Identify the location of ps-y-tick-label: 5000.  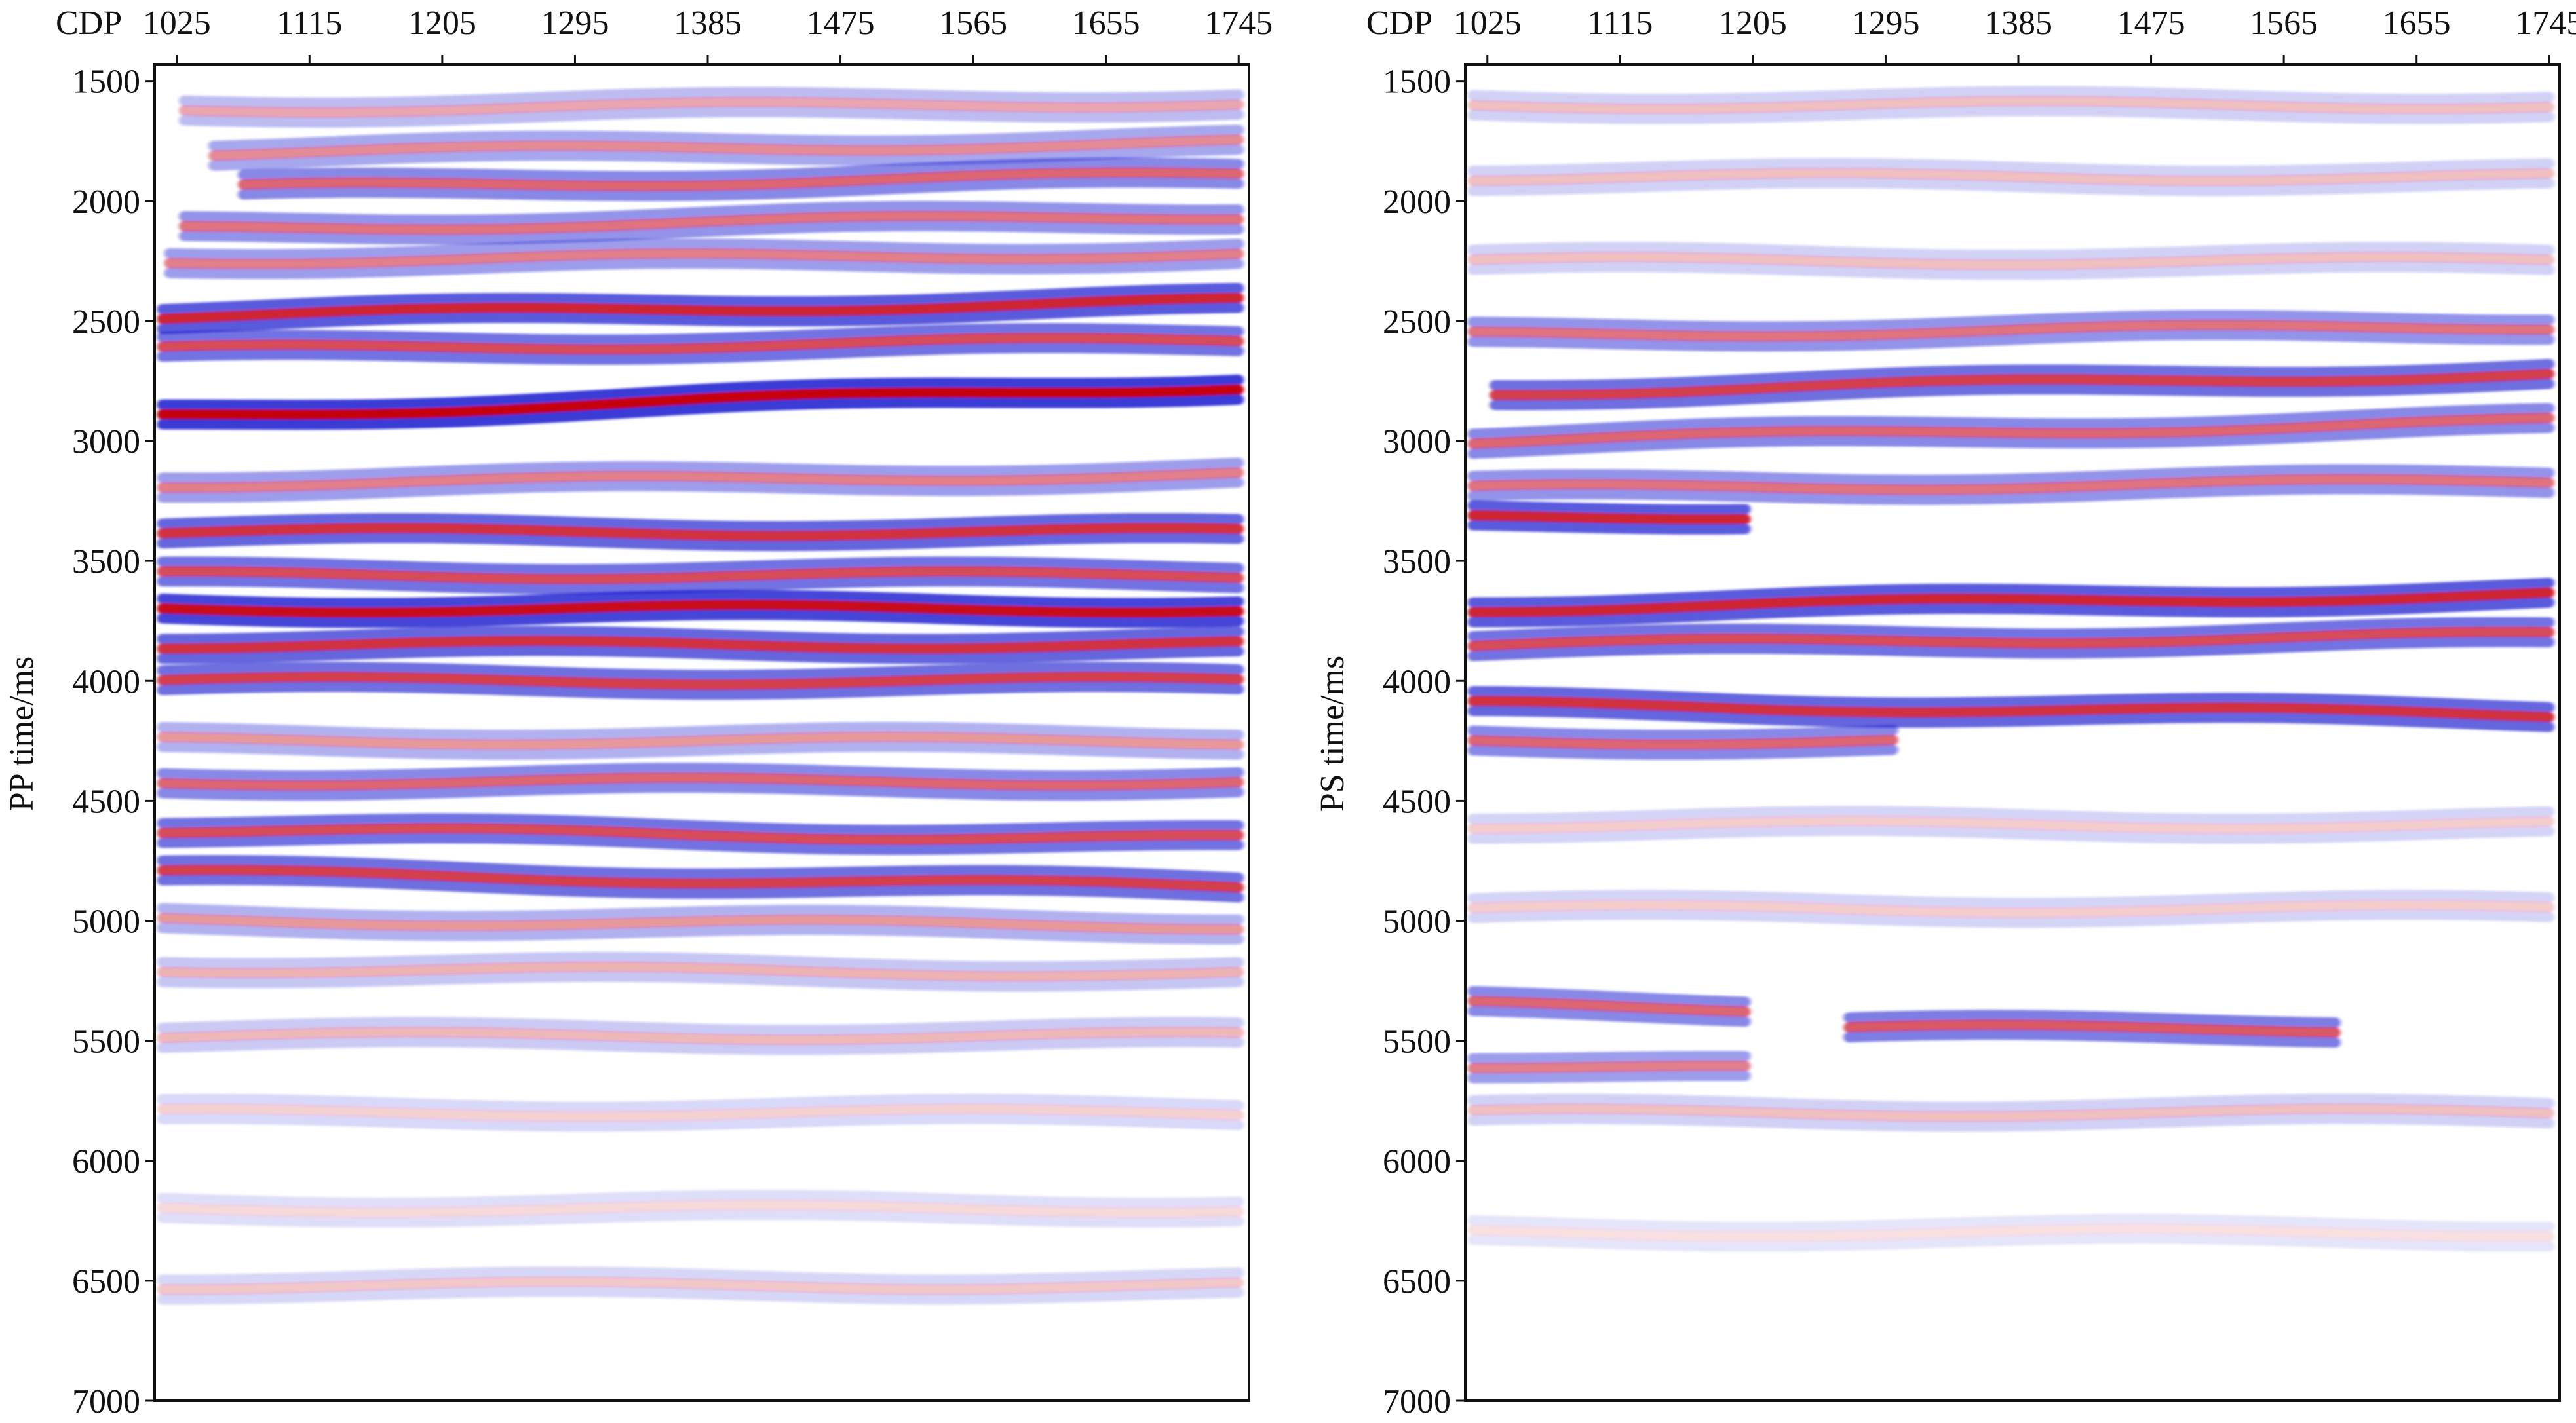
(1417, 922).